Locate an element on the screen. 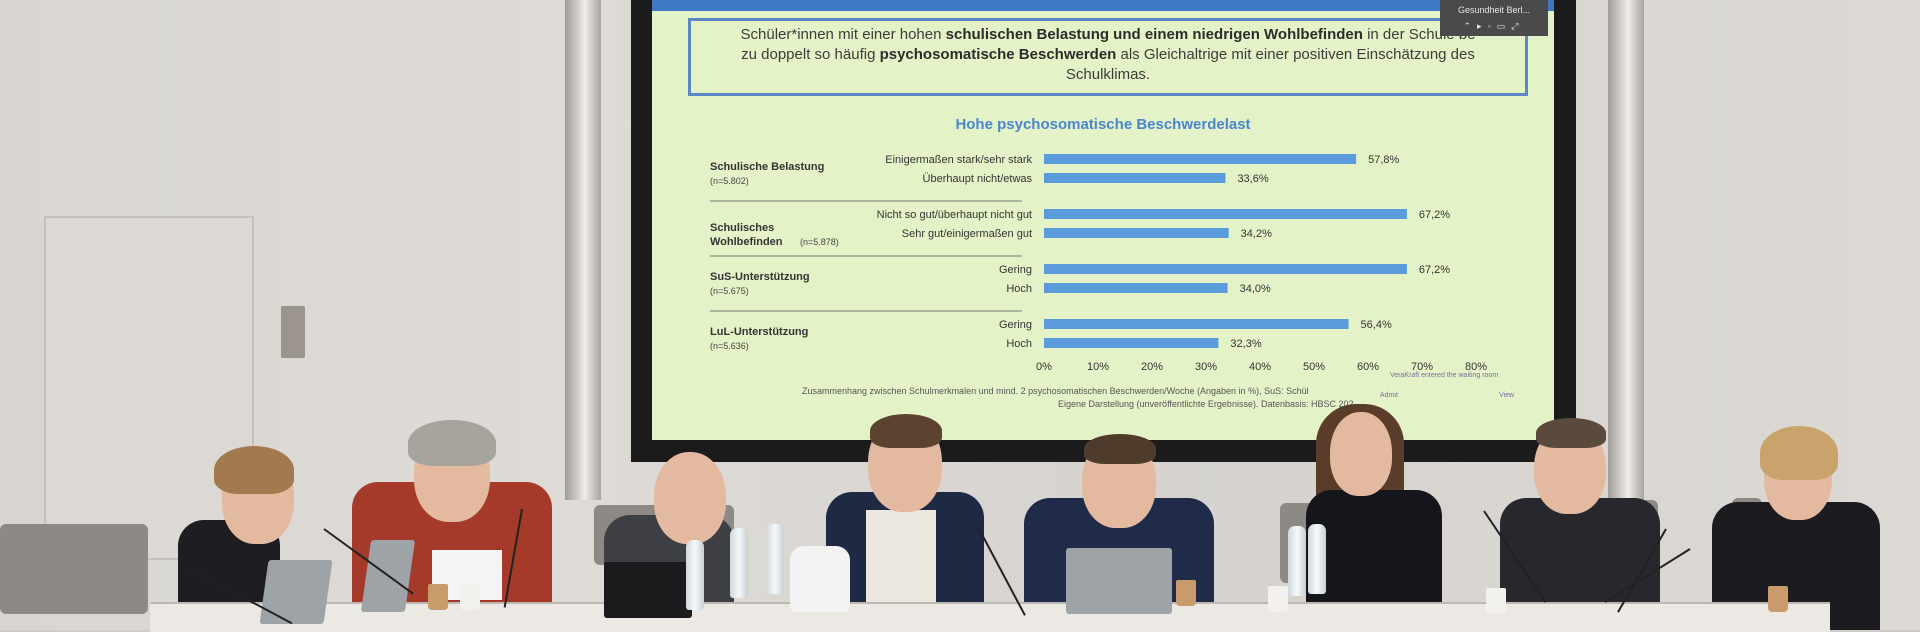 The image size is (1920, 632). x-tick-label: 40% is located at coordinates (1260, 367).